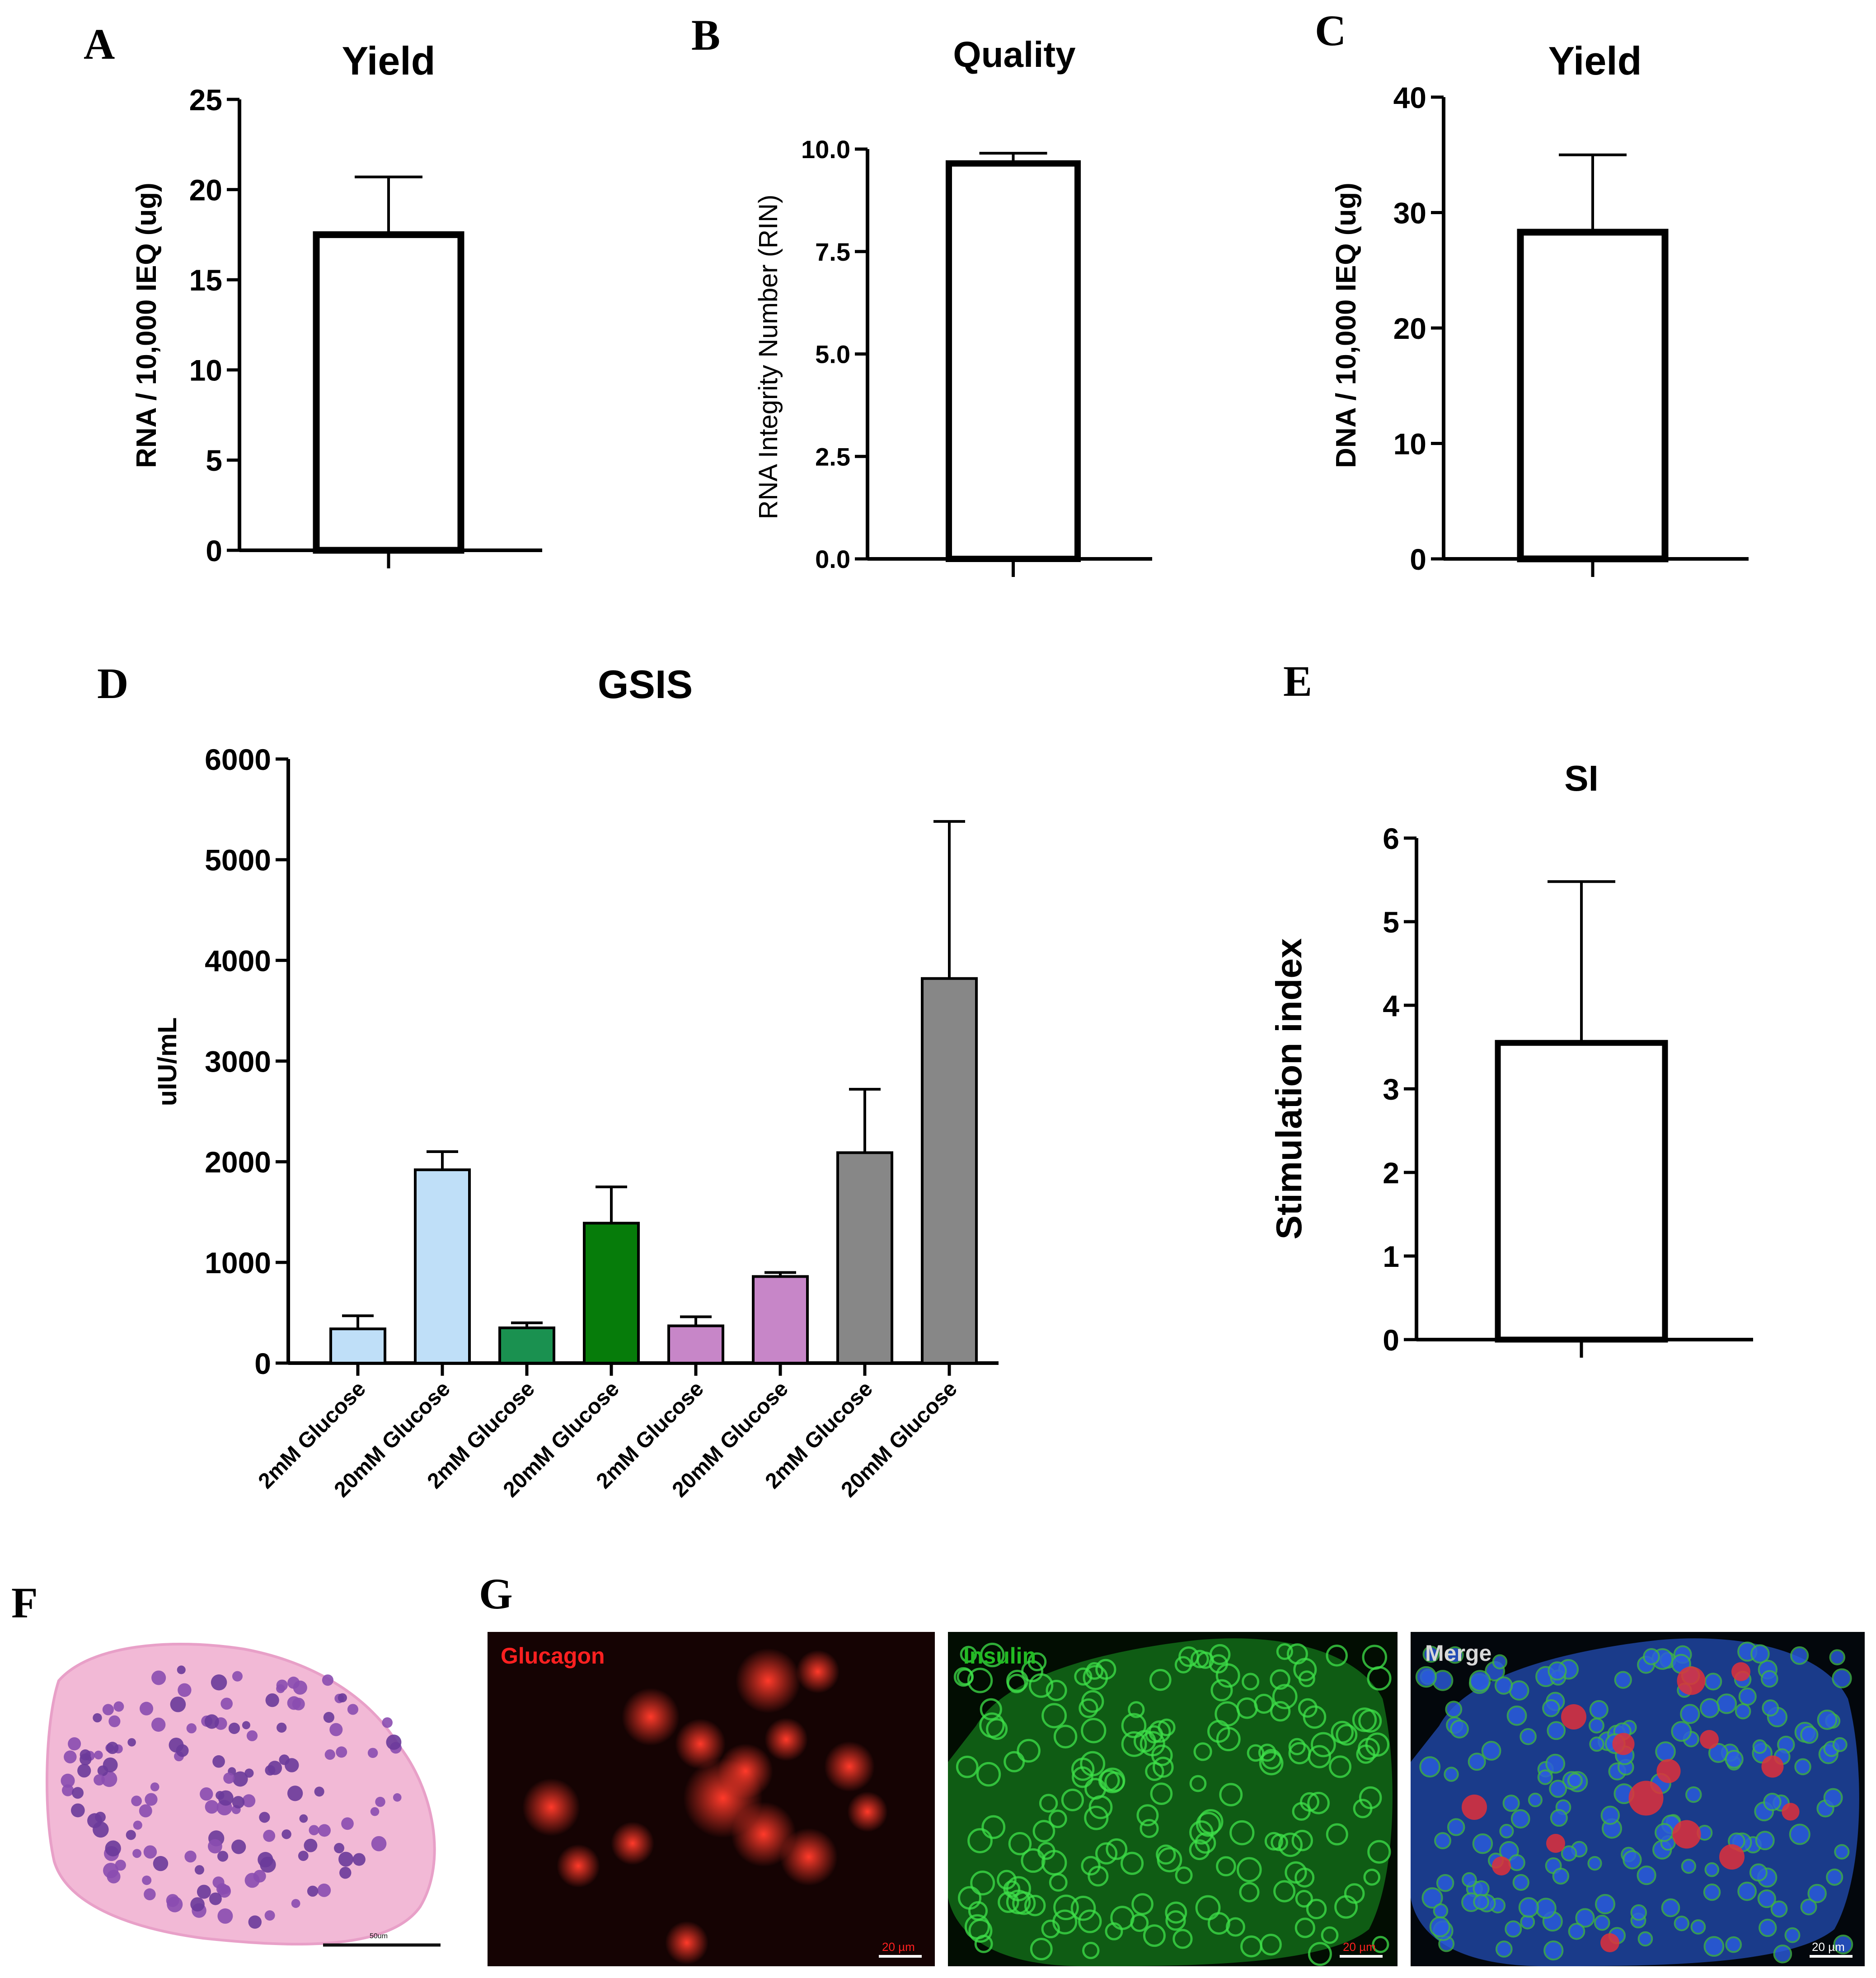 This screenshot has width=1876, height=1978. I want to click on chart-title: Quality, so click(1014, 54).